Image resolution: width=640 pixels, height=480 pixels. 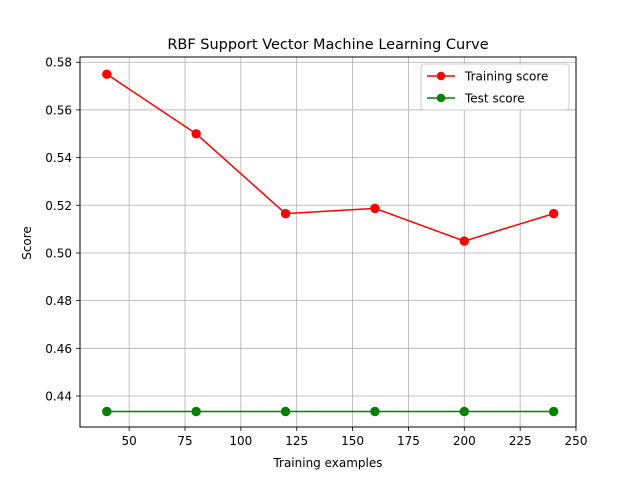 I want to click on x-axis-title: Training examples, so click(x=327, y=463).